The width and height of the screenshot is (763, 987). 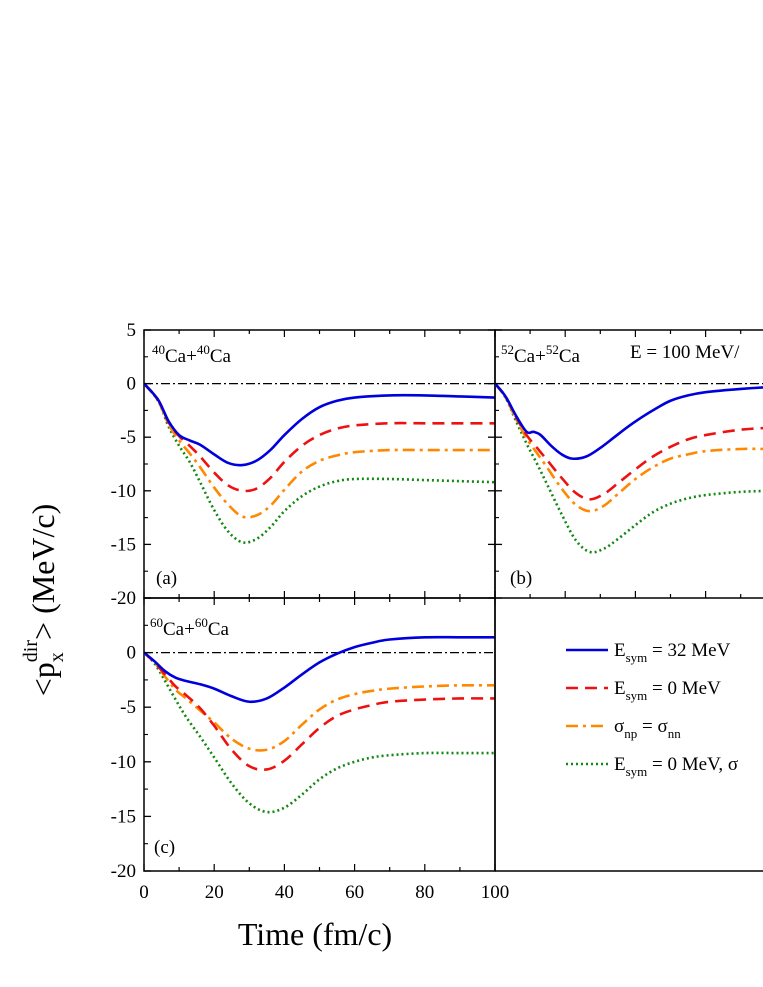 I want to click on panel-a-frame, so click(x=319, y=464).